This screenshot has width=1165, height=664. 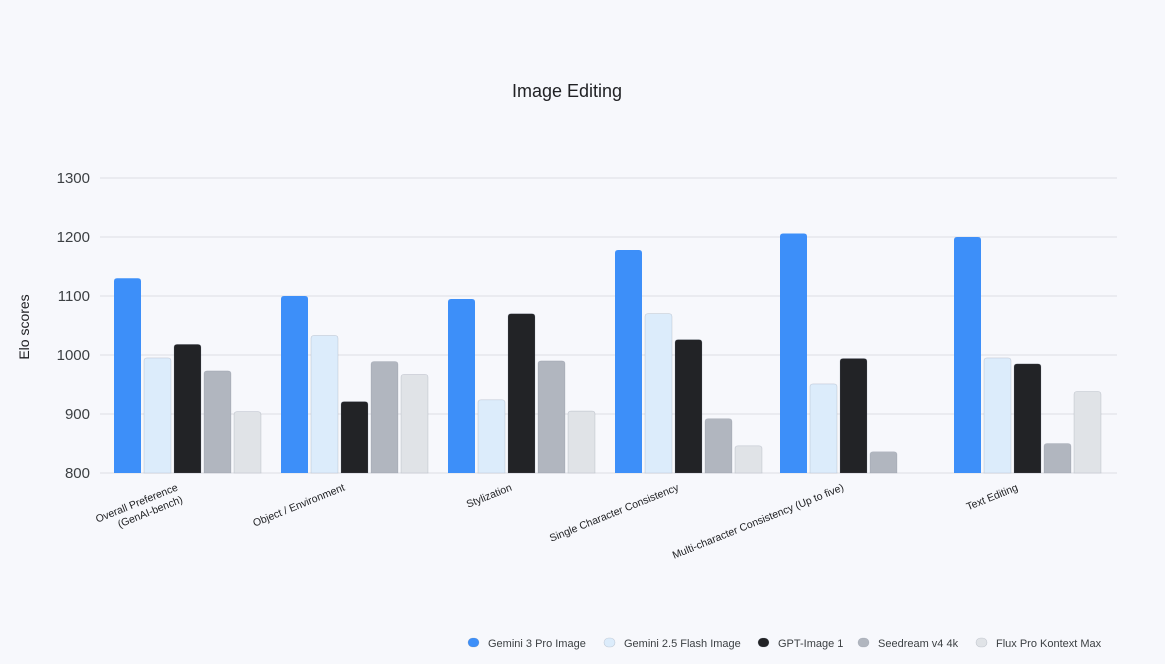 I want to click on y-tick-label: 800, so click(x=77, y=473).